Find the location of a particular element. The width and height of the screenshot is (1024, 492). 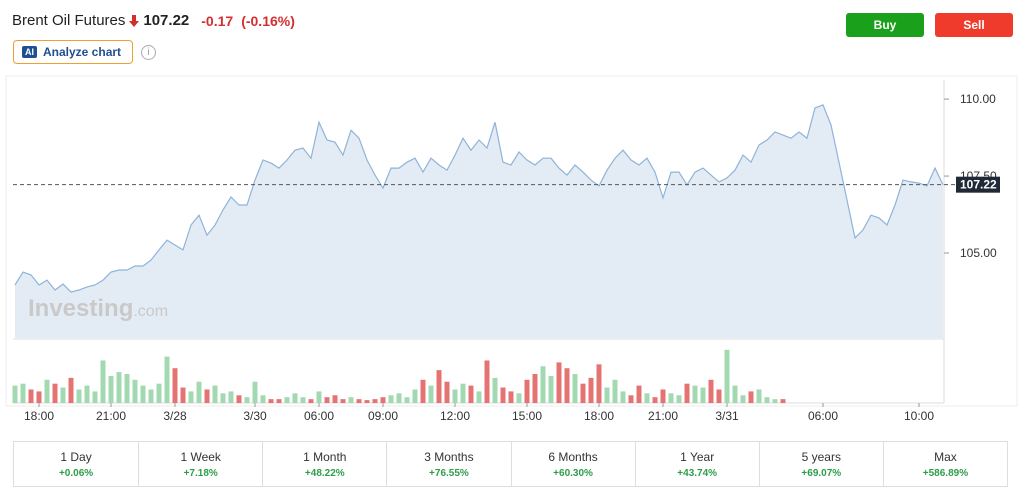

current-price-tag is located at coordinates (978, 184).